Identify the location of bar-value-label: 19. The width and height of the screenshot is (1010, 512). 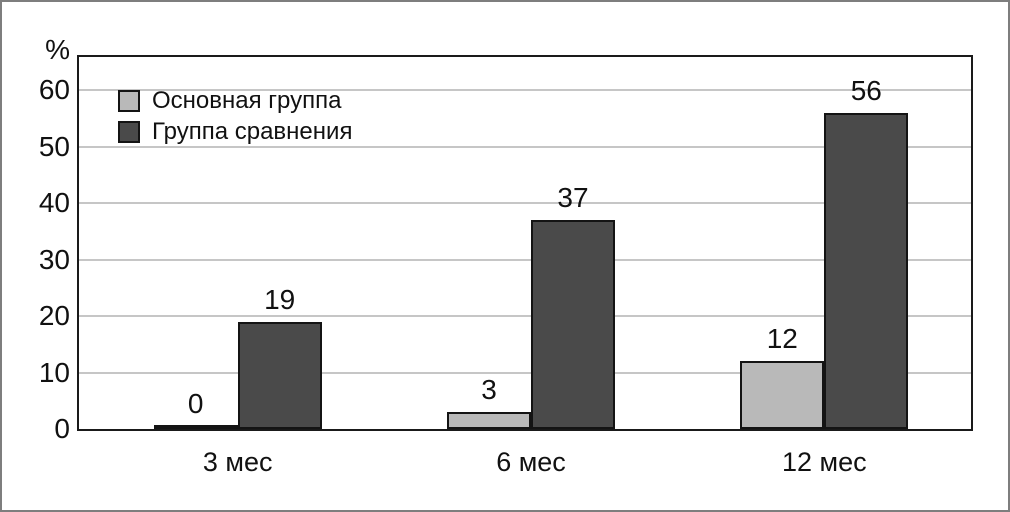
(280, 299).